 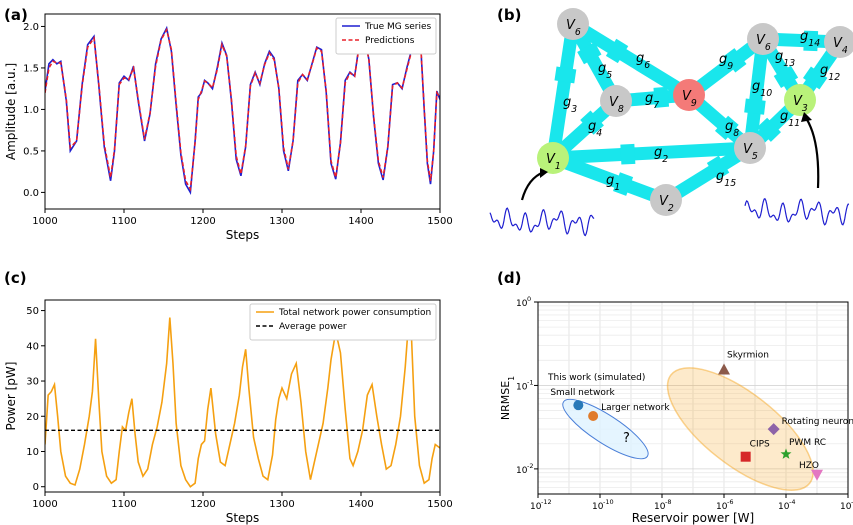 What do you see at coordinates (748, 356) in the screenshot?
I see `point-label: Skyrmion` at bounding box center [748, 356].